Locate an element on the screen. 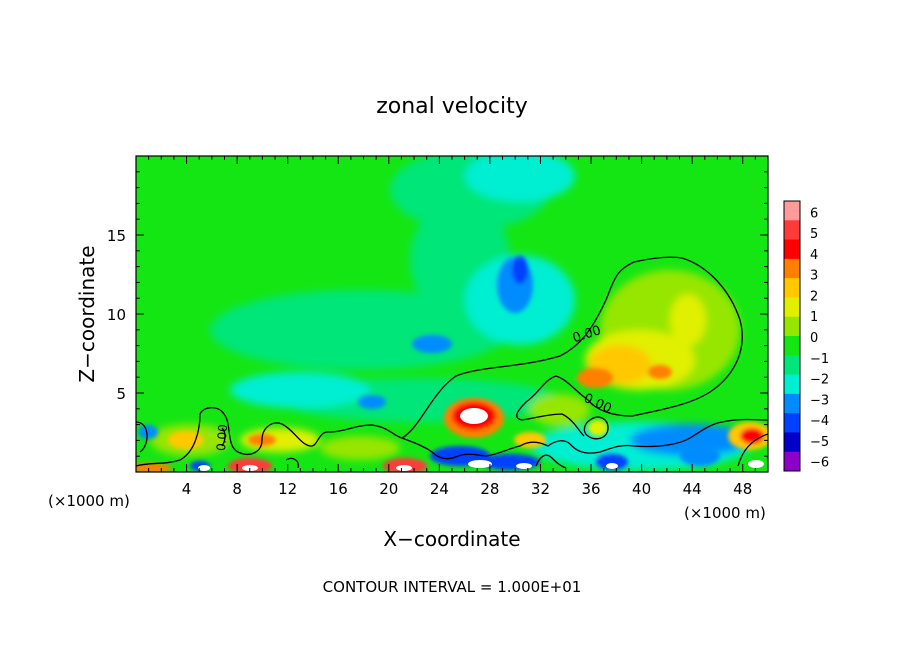  x-tick-label: 32 is located at coordinates (540, 489).